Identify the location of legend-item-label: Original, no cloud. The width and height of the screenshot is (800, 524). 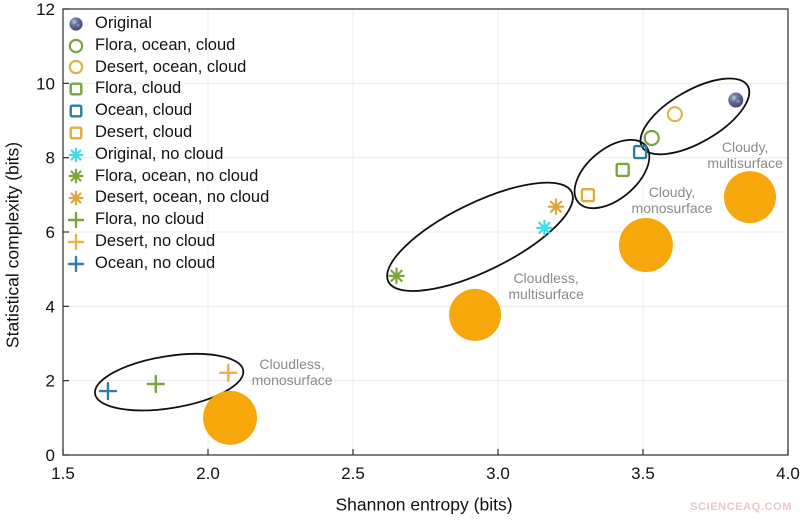
(159, 153).